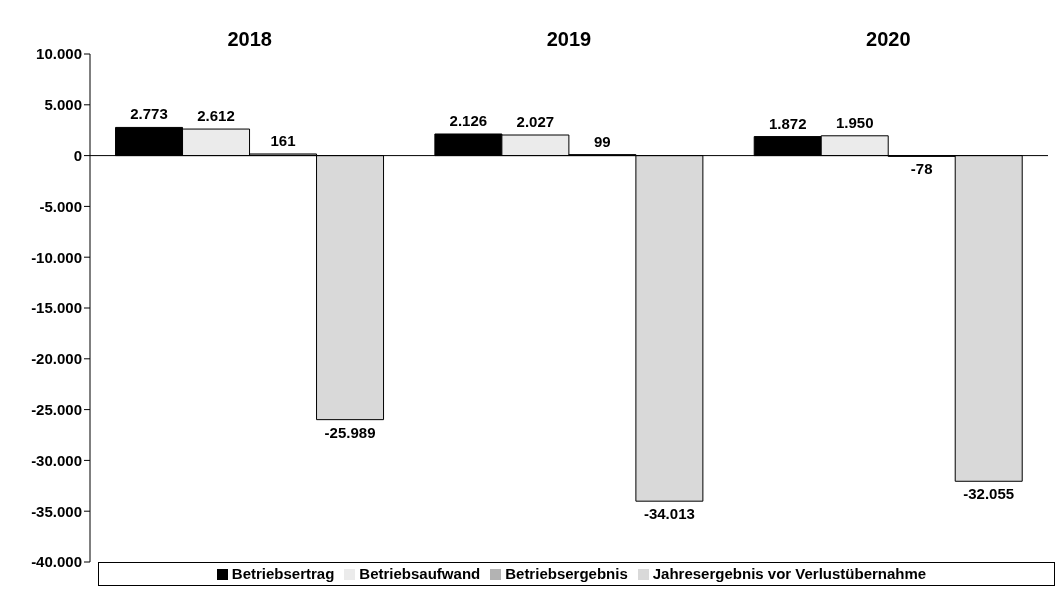 This screenshot has height=599, width=1061. What do you see at coordinates (888, 39) in the screenshot?
I see `x-tick-label: 2020` at bounding box center [888, 39].